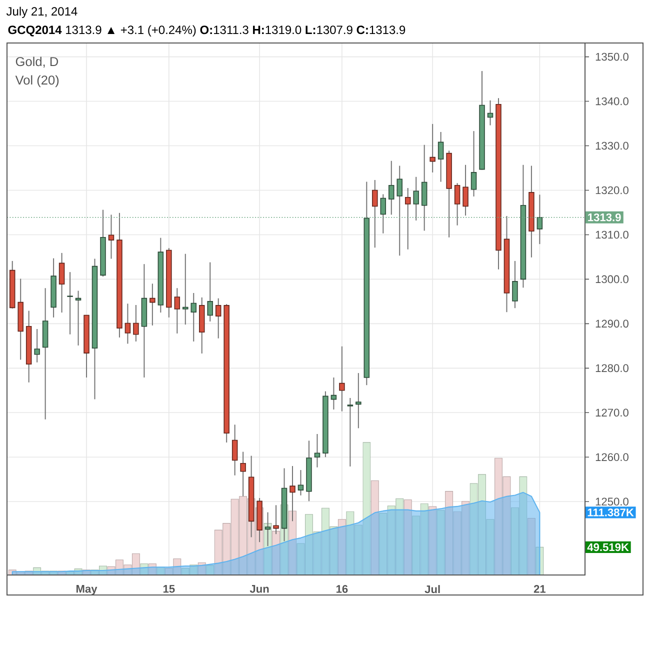 The width and height of the screenshot is (650, 652). What do you see at coordinates (432, 589) in the screenshot?
I see `x-tick-label: Jul` at bounding box center [432, 589].